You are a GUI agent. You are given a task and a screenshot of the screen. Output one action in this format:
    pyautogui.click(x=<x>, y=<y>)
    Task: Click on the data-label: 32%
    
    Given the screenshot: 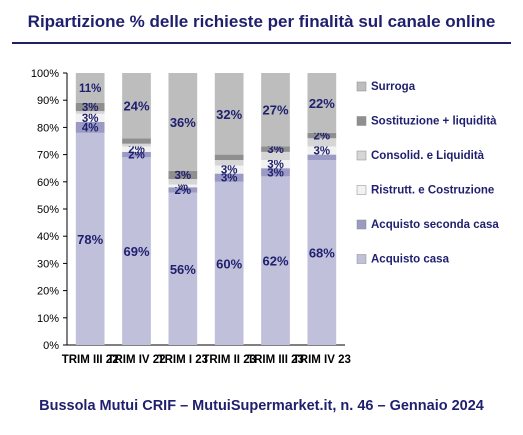 What is the action you would take?
    pyautogui.click(x=229, y=114)
    